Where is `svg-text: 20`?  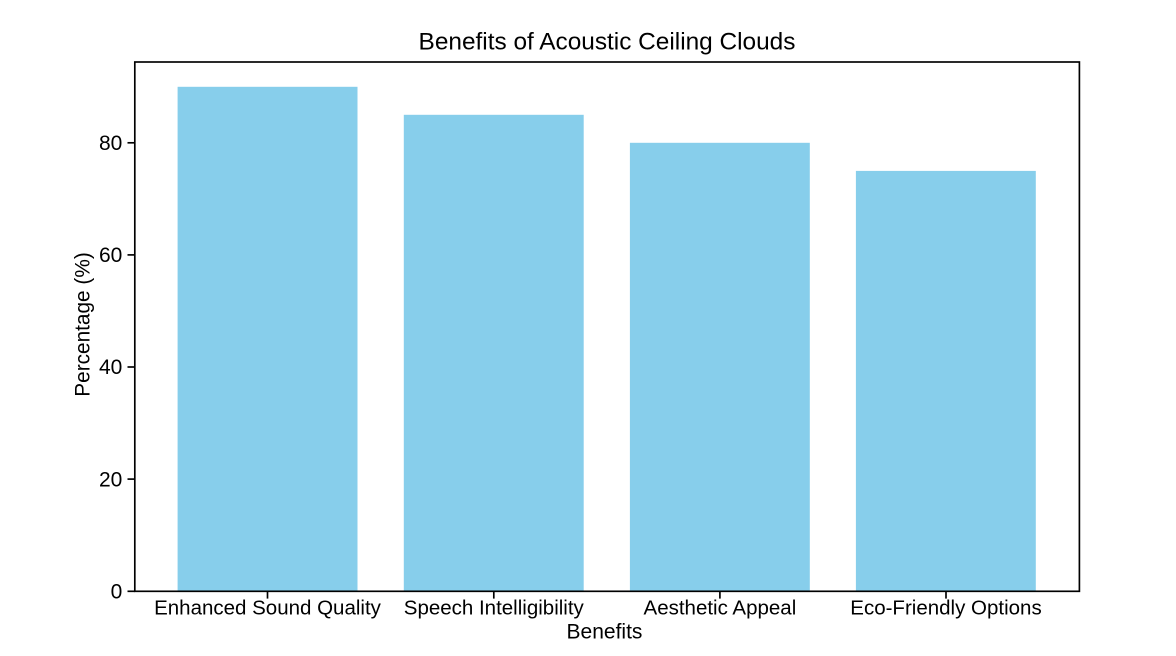 svg-text: 20 is located at coordinates (110, 479).